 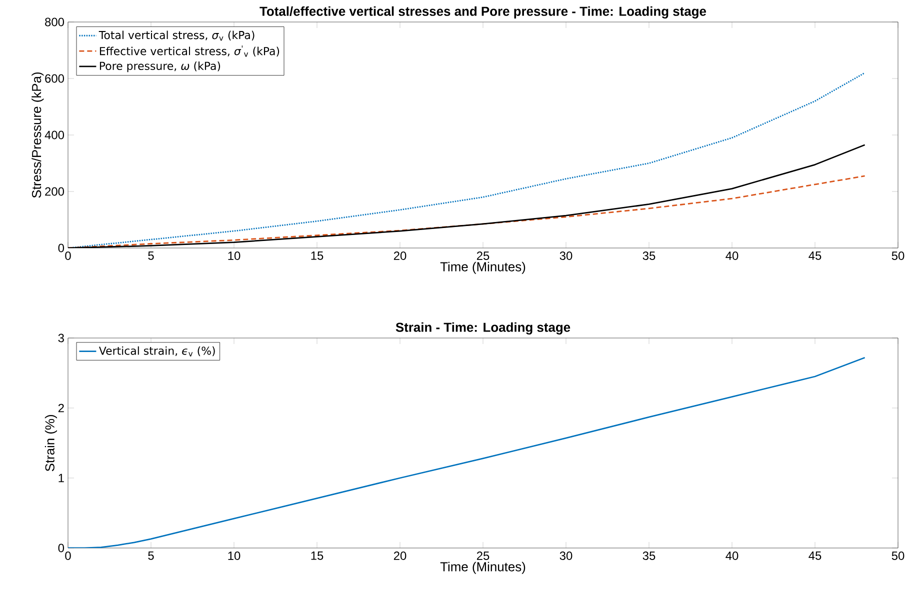 I want to click on legend-label: Total vertical stress, σ$_{v}$ (kPa), so click(x=176, y=35).